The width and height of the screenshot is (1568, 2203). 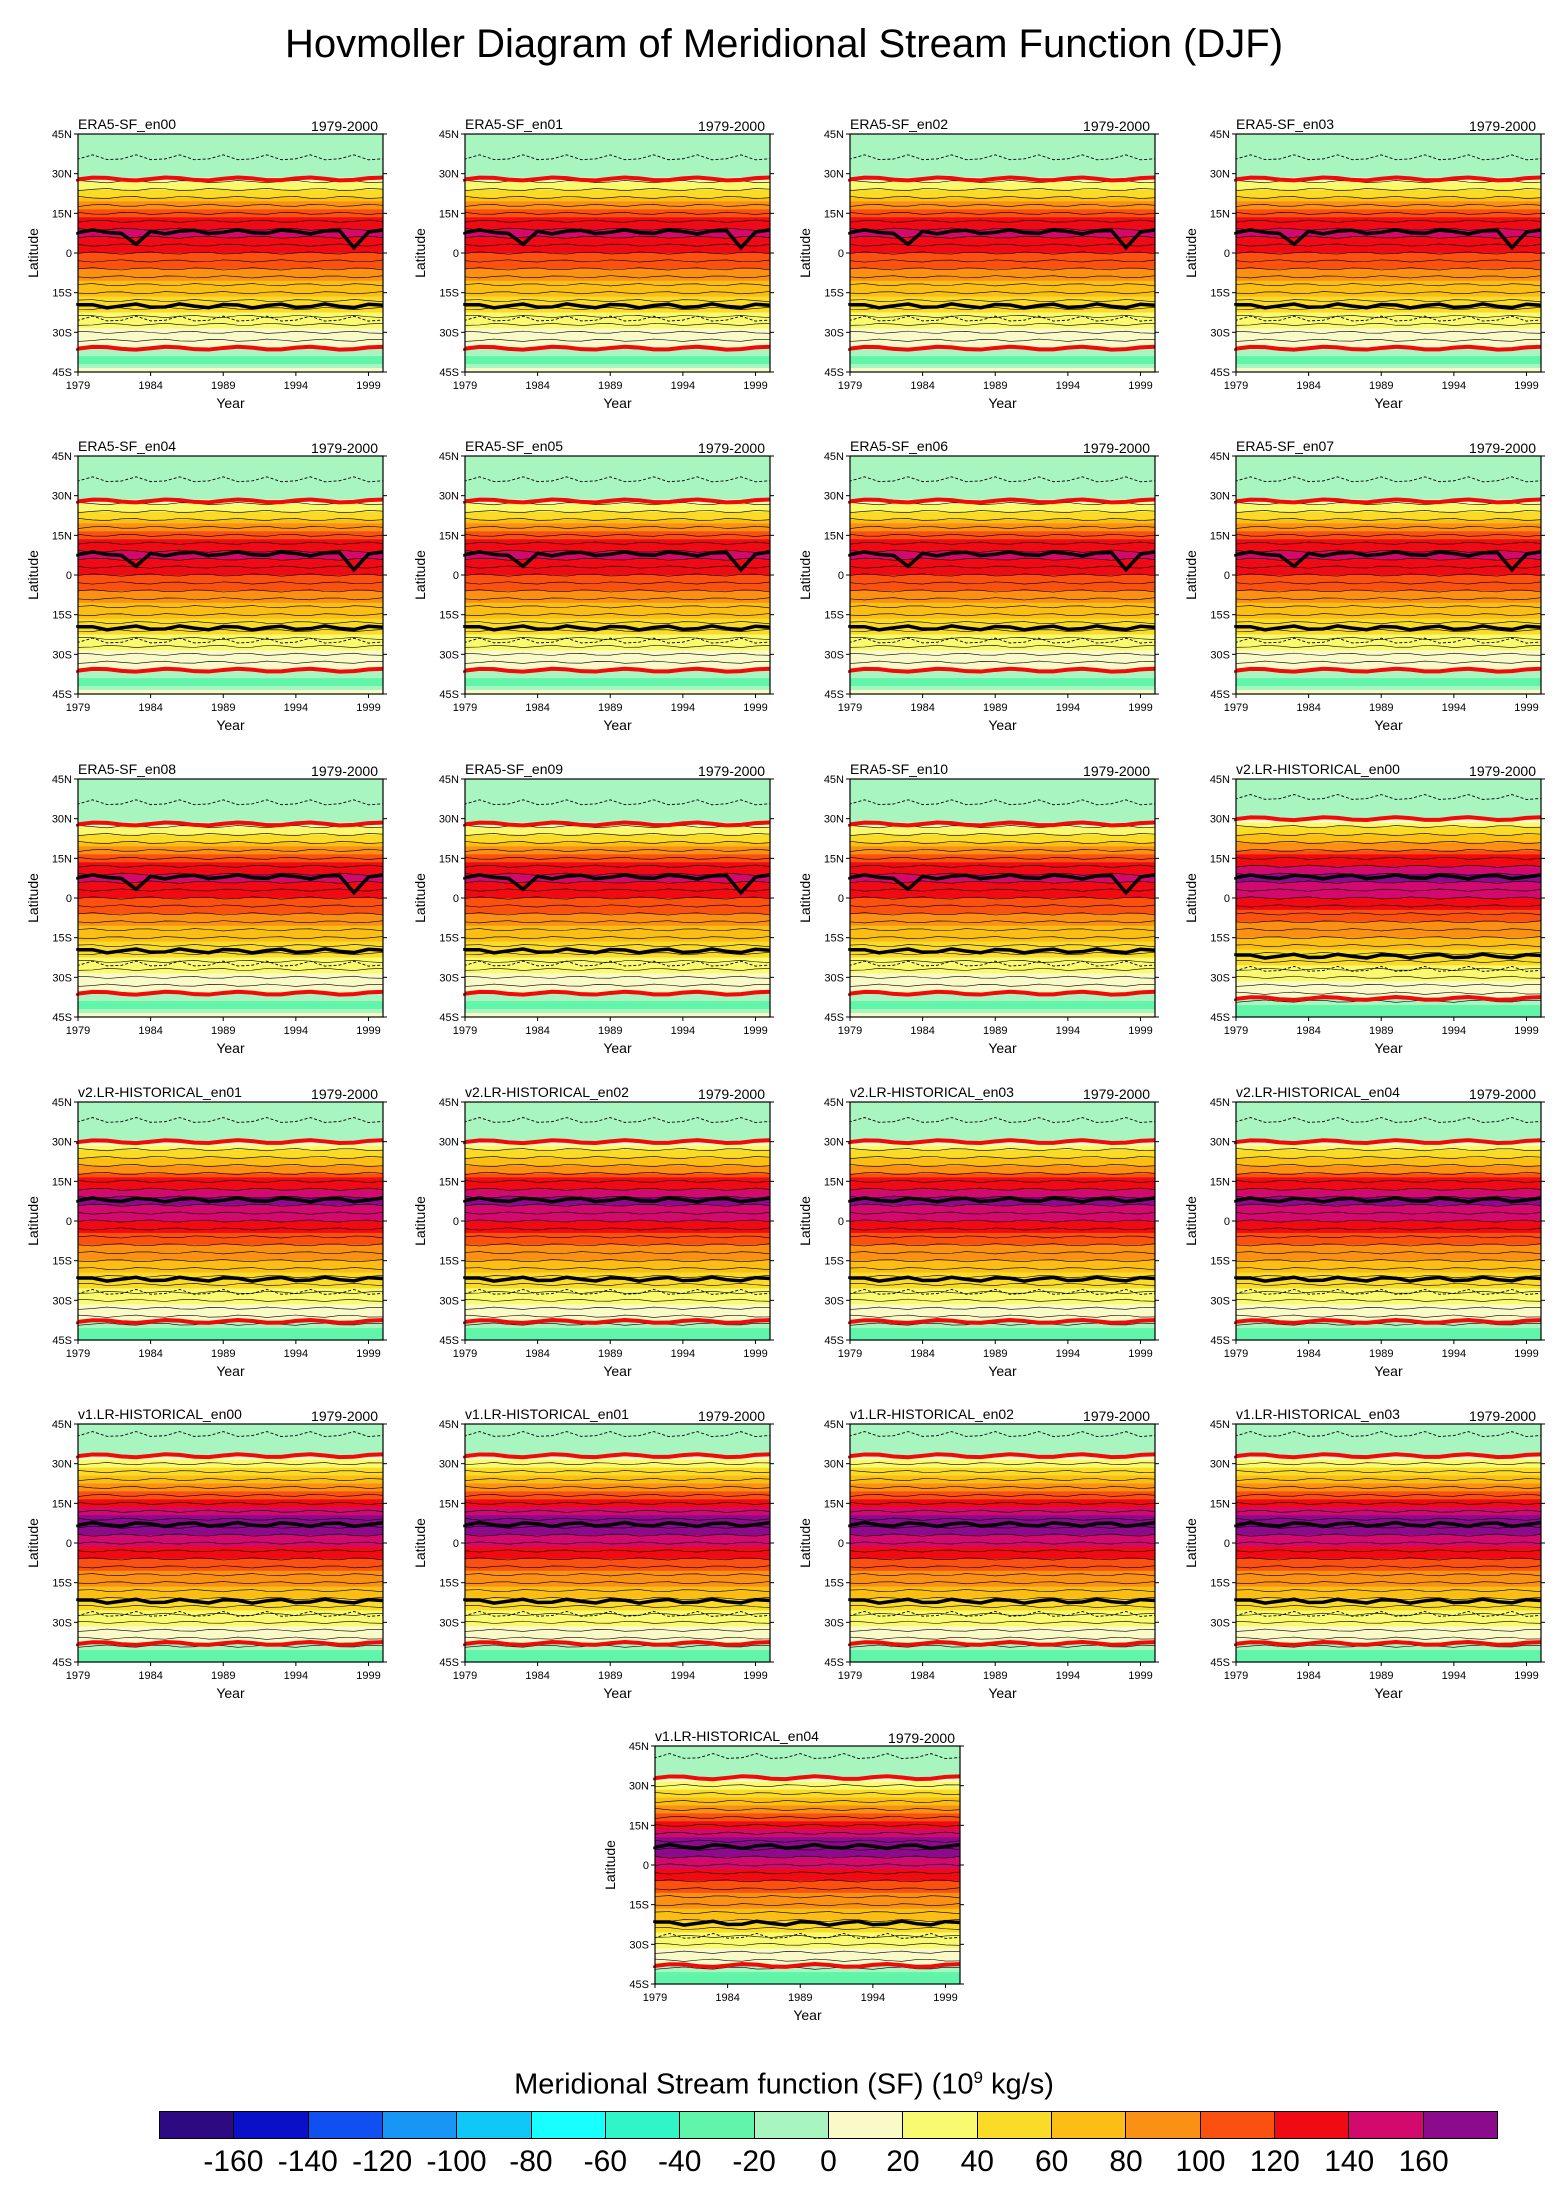 I want to click on x-tick-label: 1999, so click(x=368, y=1676).